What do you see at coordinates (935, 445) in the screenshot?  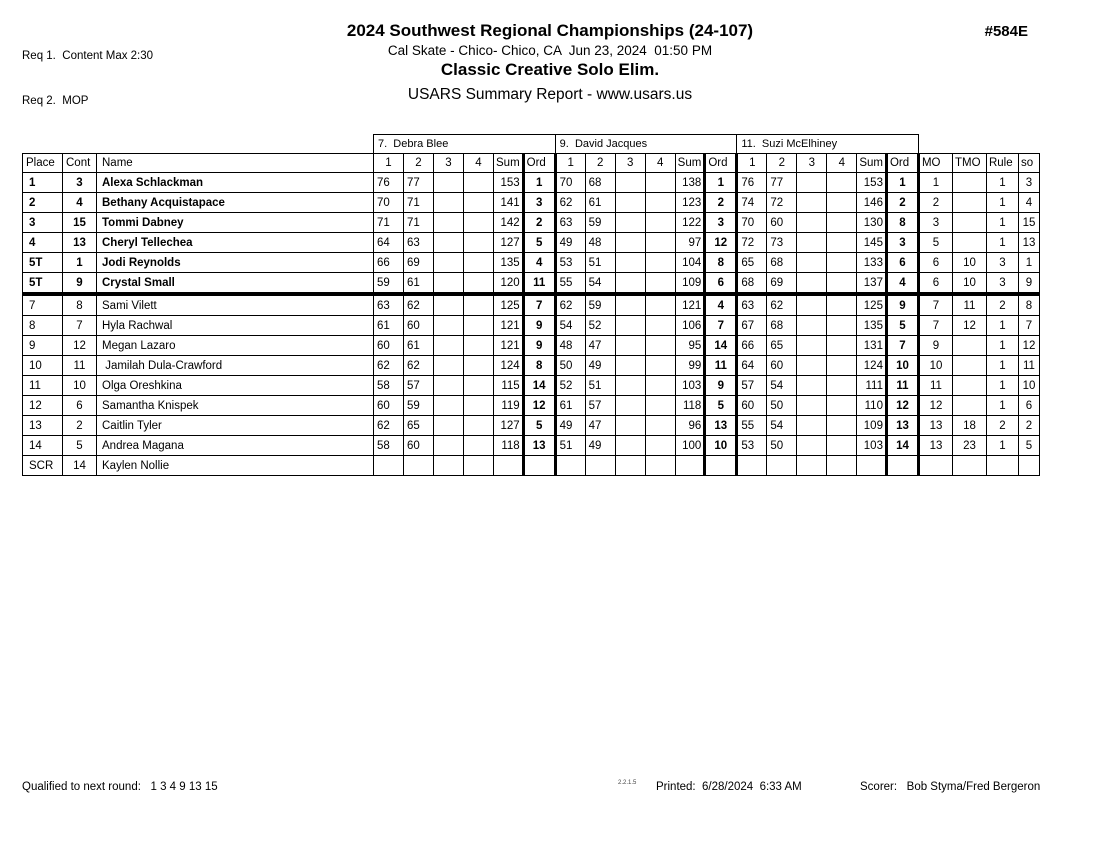 I see `mo-cell: 13` at bounding box center [935, 445].